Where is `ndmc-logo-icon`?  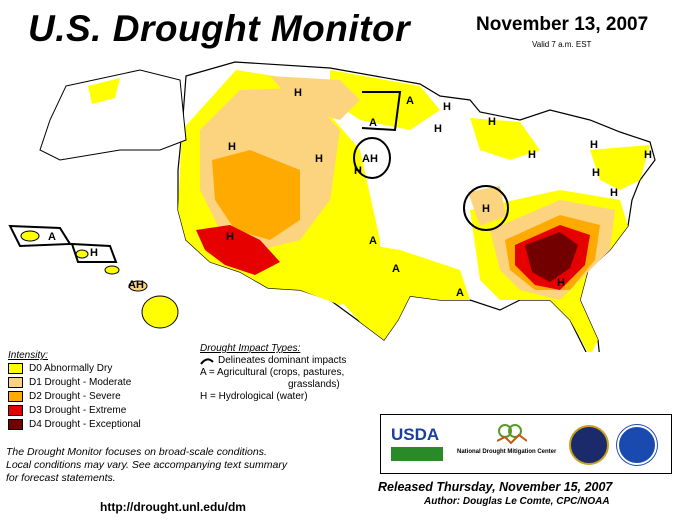
ndmc-logo-icon is located at coordinates (512, 434).